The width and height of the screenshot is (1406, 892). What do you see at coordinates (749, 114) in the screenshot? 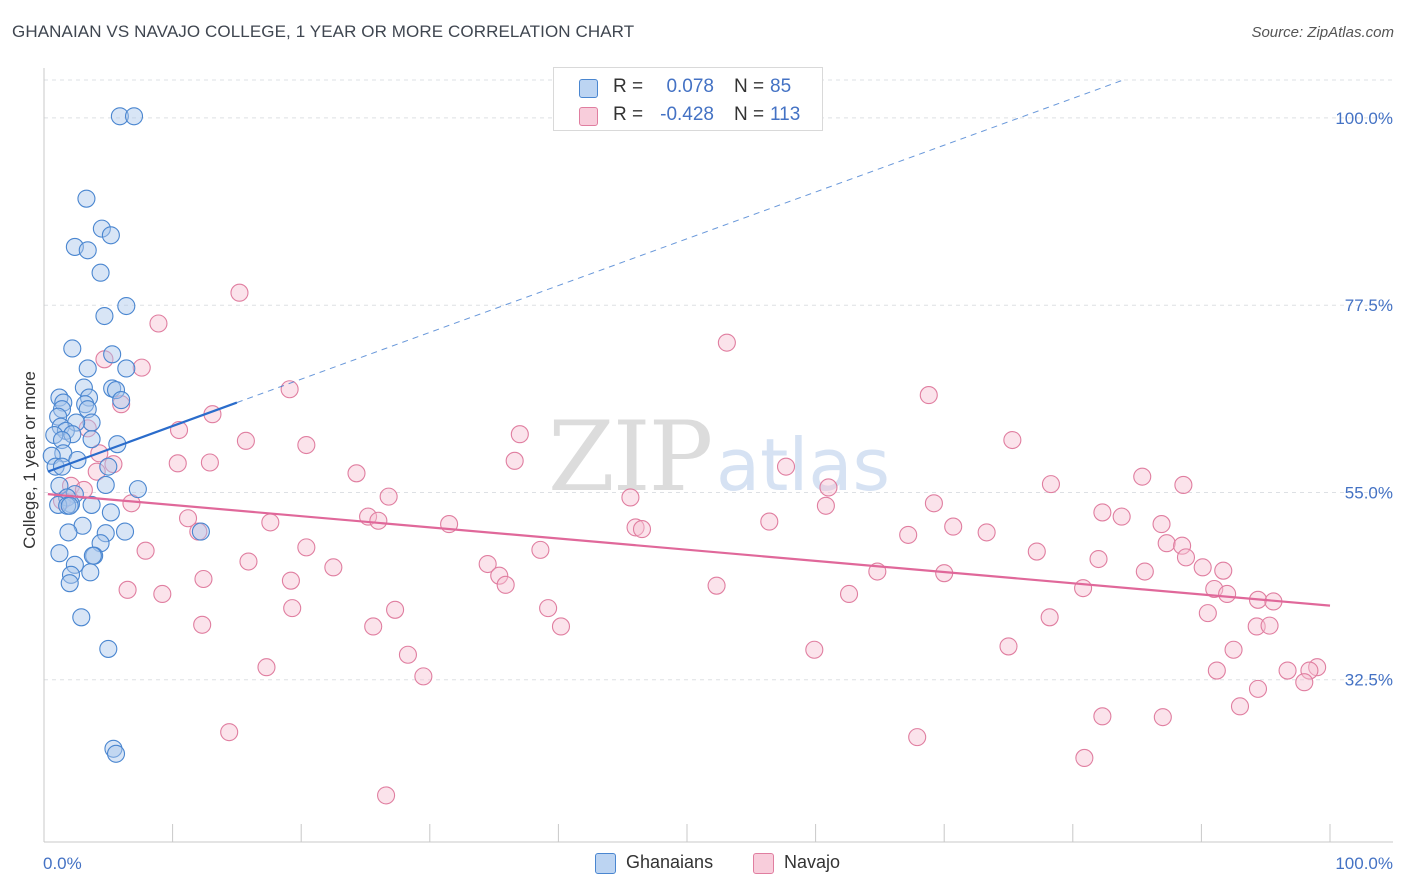
I see `n-label: N =` at bounding box center [749, 114].